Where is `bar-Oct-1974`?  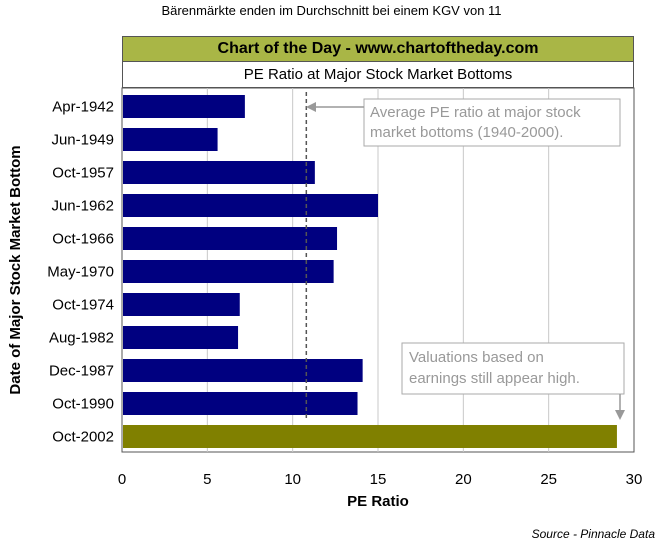
bar-Oct-1974 is located at coordinates (181, 304).